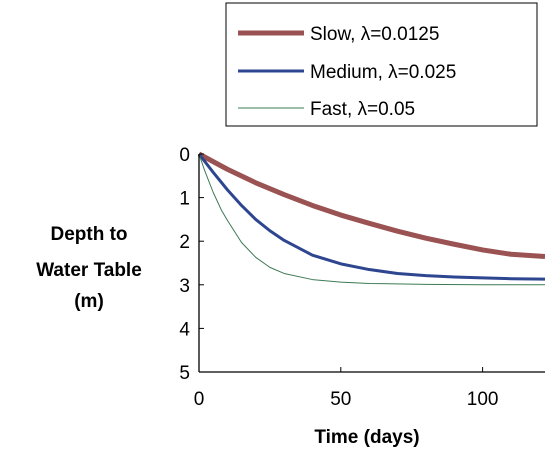 The image size is (545, 451). I want to click on y-axis-title-line-3: (m), so click(89, 301).